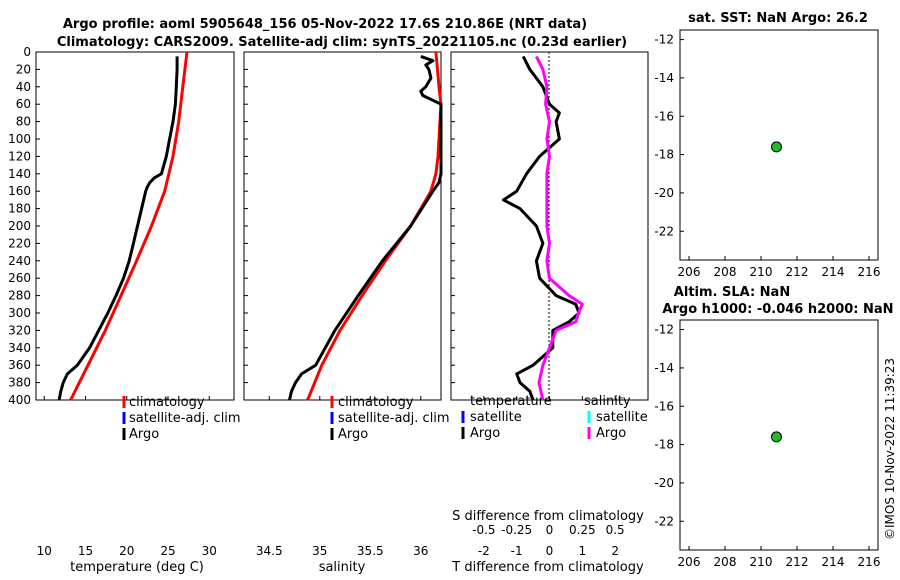 This screenshot has height=580, width=900. I want to click on temperature-legend: climatology satellite-adj. clim Argo, so click(181, 418).